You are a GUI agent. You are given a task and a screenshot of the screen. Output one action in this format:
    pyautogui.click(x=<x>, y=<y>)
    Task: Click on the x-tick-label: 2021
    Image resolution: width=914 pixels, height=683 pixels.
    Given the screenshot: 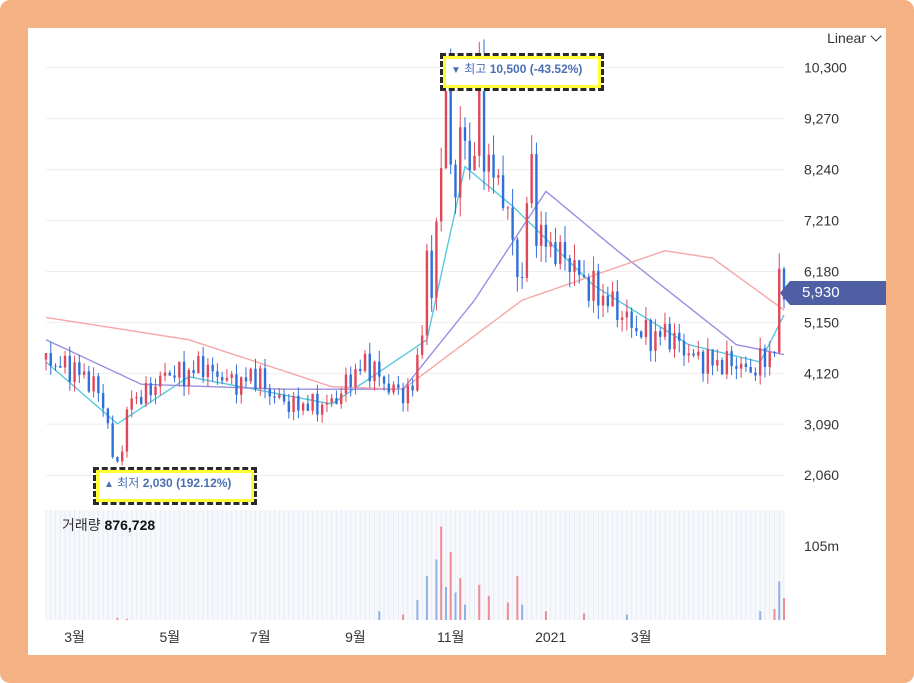 What is the action you would take?
    pyautogui.click(x=550, y=637)
    